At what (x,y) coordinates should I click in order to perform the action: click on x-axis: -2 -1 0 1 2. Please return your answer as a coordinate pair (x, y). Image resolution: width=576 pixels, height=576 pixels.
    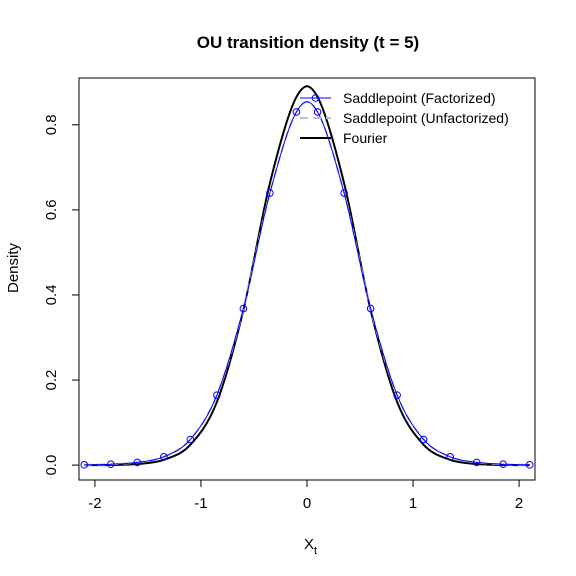
    Looking at the image, I should click on (305, 495).